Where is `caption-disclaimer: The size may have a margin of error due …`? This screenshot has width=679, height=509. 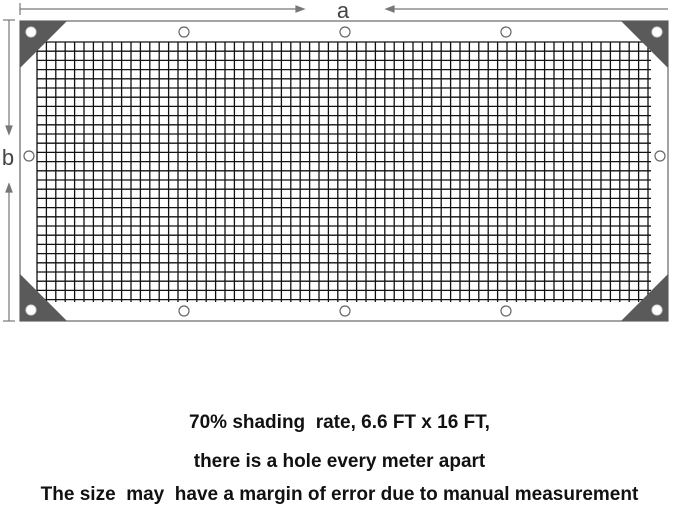
caption-disclaimer: The size may have a margin of error due … is located at coordinates (339, 494).